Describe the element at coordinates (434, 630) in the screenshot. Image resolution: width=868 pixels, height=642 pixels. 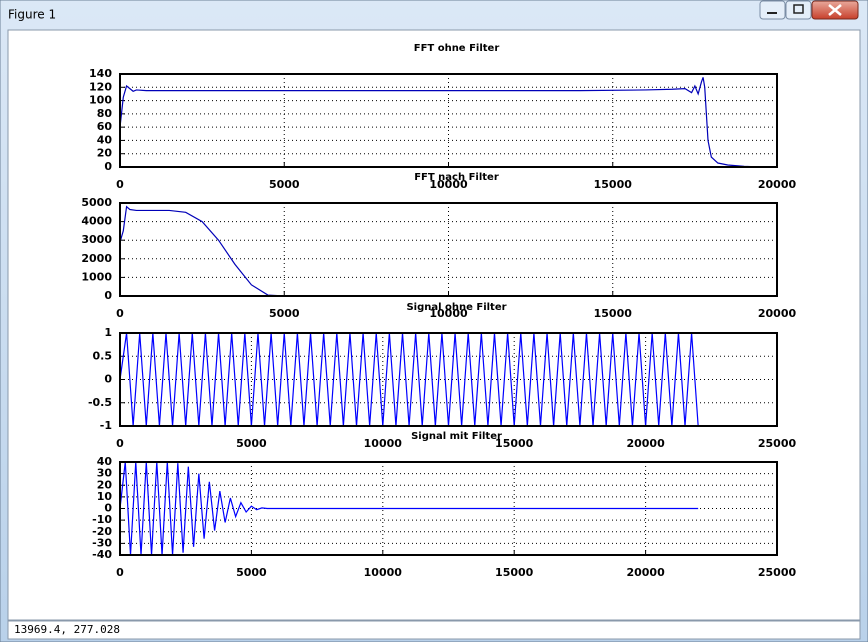
I see `status-bar` at that location.